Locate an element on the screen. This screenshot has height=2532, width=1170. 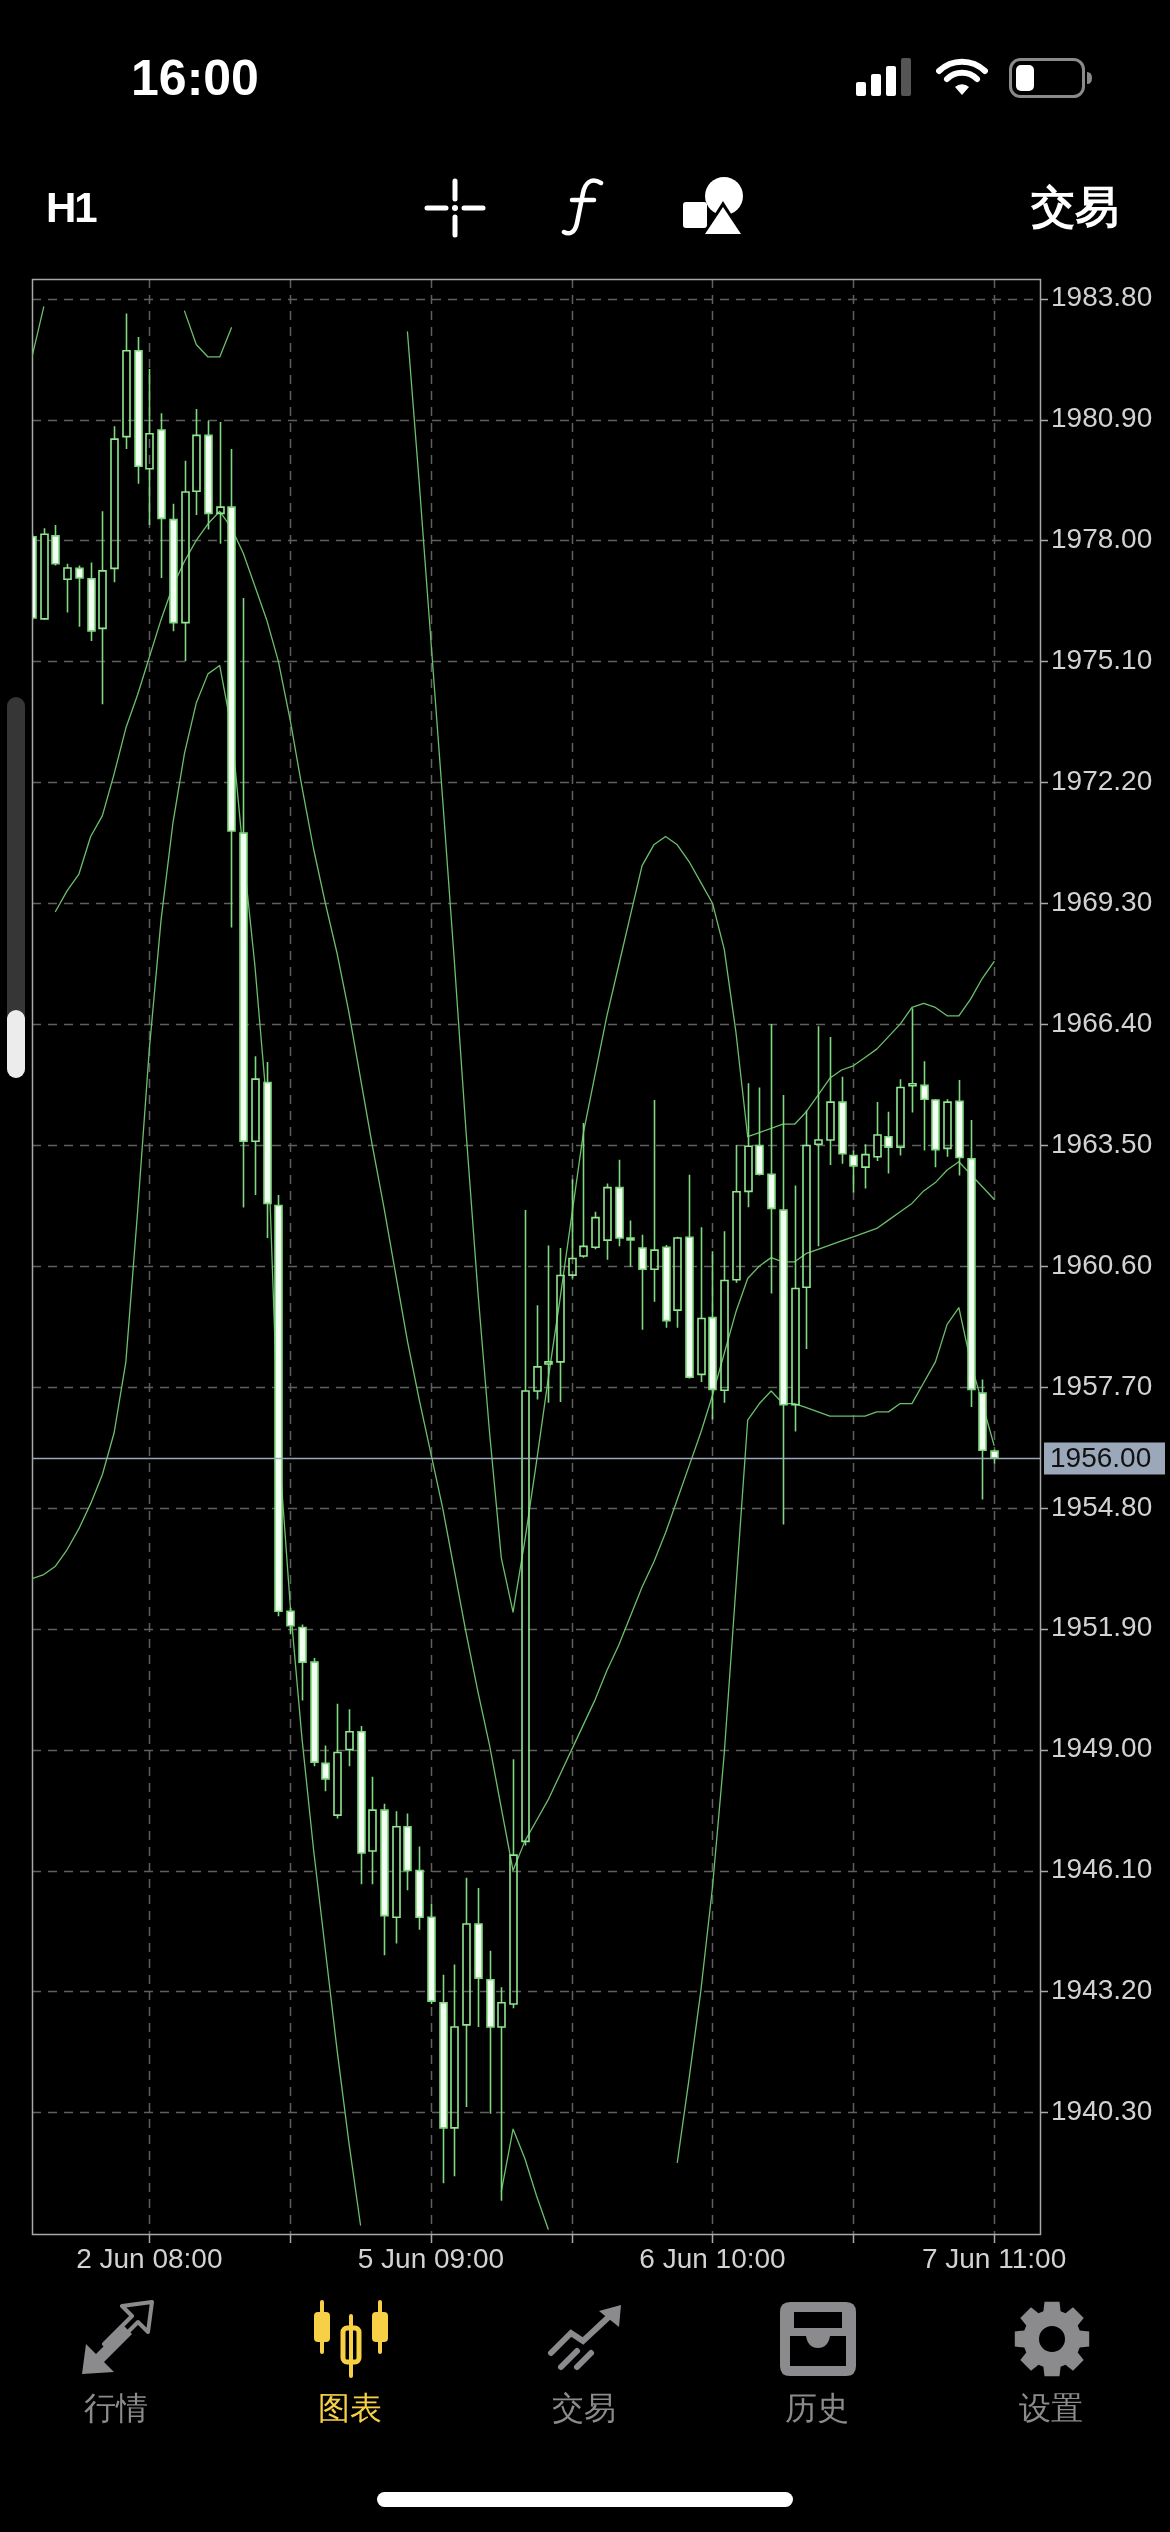
y-tick-label: 1969.30 is located at coordinates (1102, 901).